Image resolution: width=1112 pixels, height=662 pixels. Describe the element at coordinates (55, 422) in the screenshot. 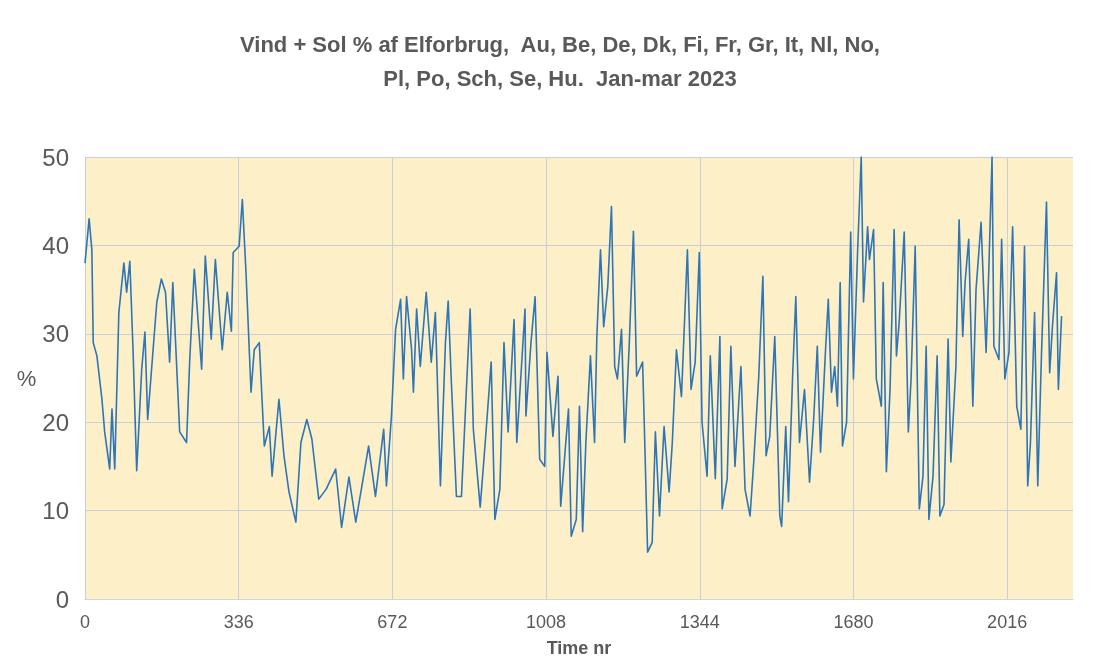

I see `y-tick-label: 20` at that location.